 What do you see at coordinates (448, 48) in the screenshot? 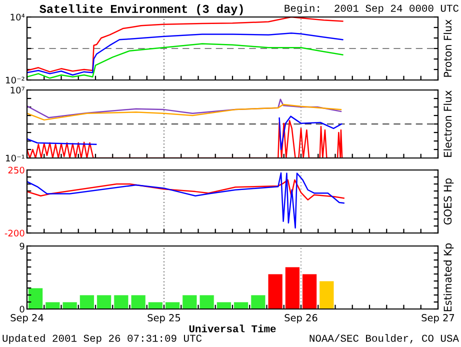
I see `y-axis-title: Proton Flux` at bounding box center [448, 48].